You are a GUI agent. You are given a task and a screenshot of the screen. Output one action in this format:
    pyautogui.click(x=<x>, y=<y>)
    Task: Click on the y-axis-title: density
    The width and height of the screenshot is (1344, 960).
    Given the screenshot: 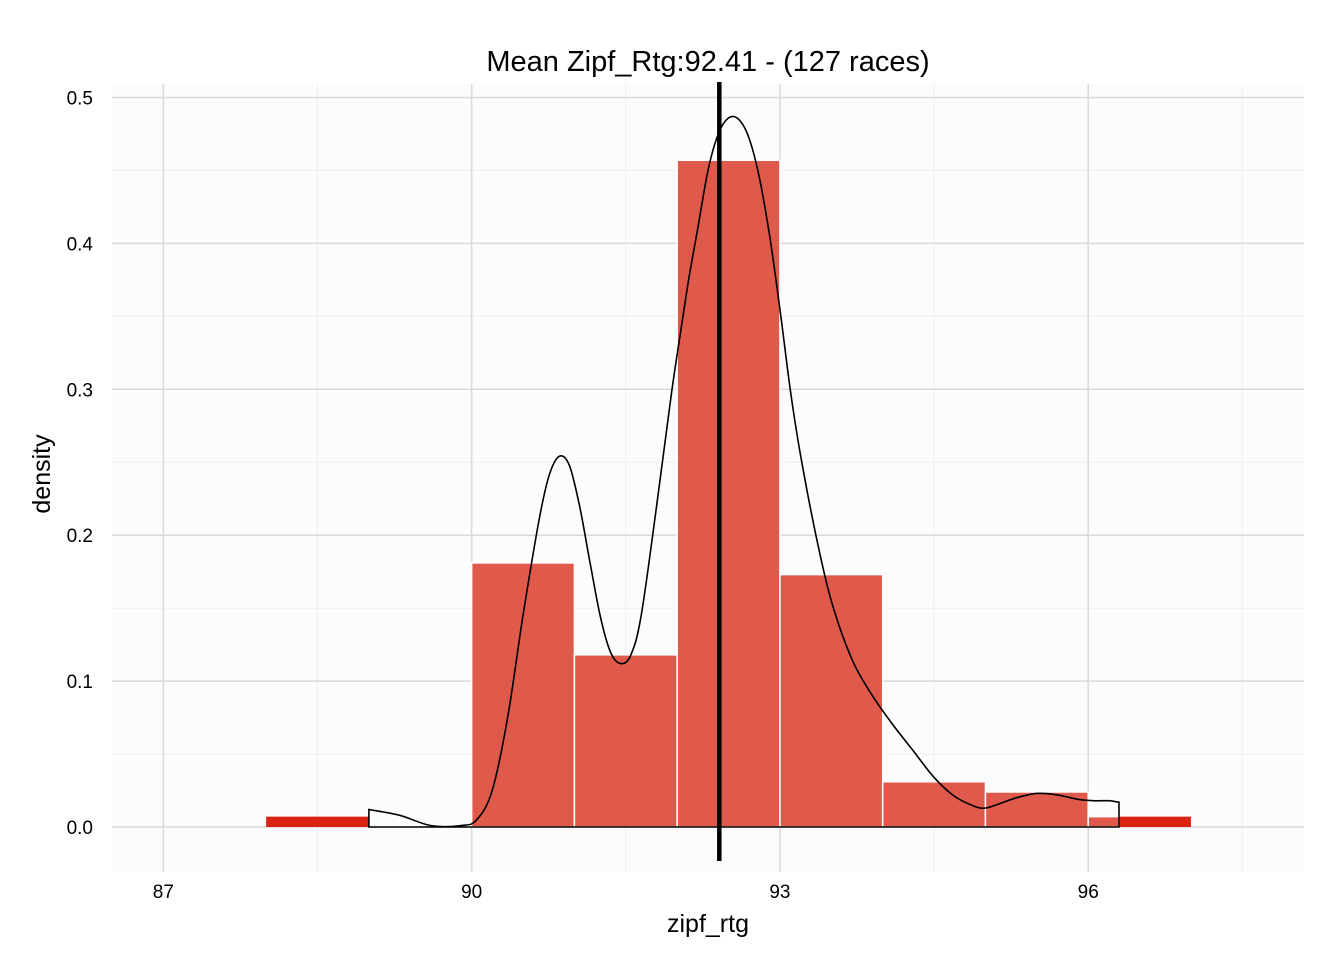 What is the action you would take?
    pyautogui.click(x=42, y=474)
    